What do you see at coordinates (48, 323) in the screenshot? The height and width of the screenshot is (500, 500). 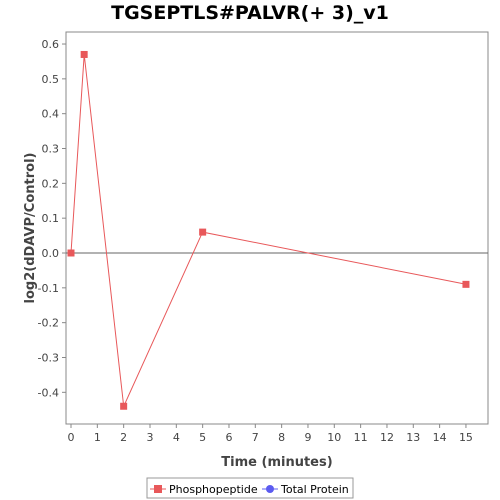 I see `y-tick-label: -0.2` at bounding box center [48, 323].